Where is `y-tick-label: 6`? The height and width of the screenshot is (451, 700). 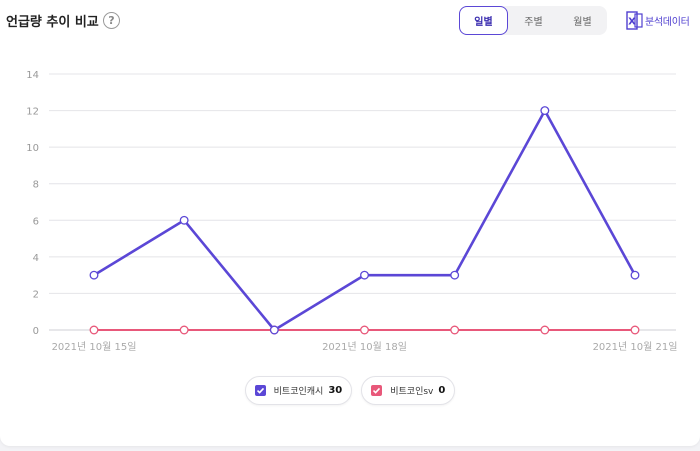
y-tick-label: 6 is located at coordinates (36, 221).